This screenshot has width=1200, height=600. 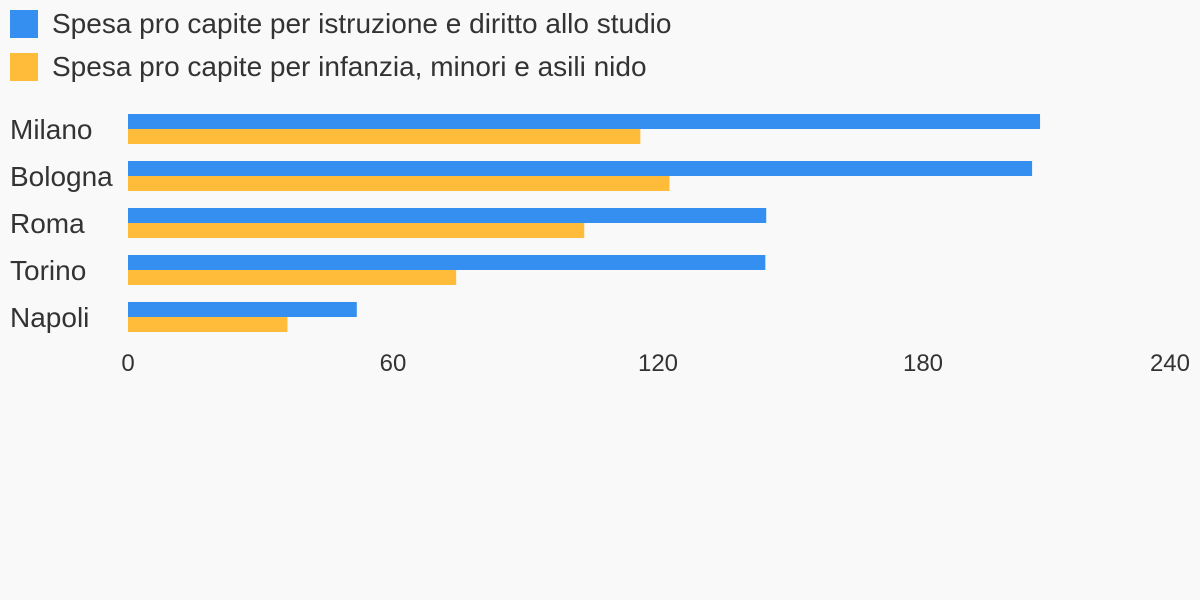 I want to click on category-label-torino: Torino, so click(x=48, y=270).